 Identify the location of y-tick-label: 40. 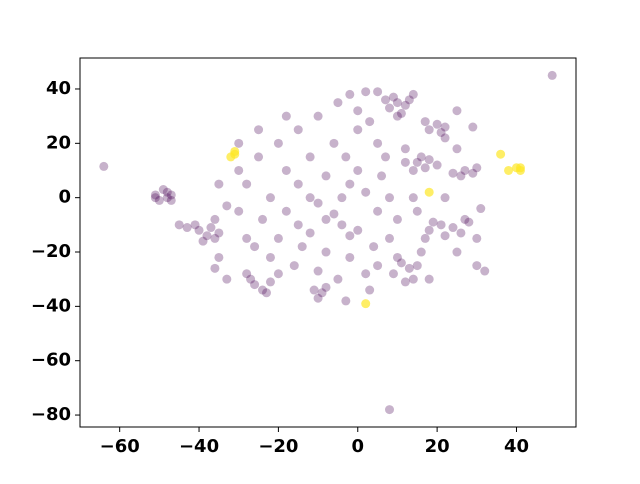
(58, 88).